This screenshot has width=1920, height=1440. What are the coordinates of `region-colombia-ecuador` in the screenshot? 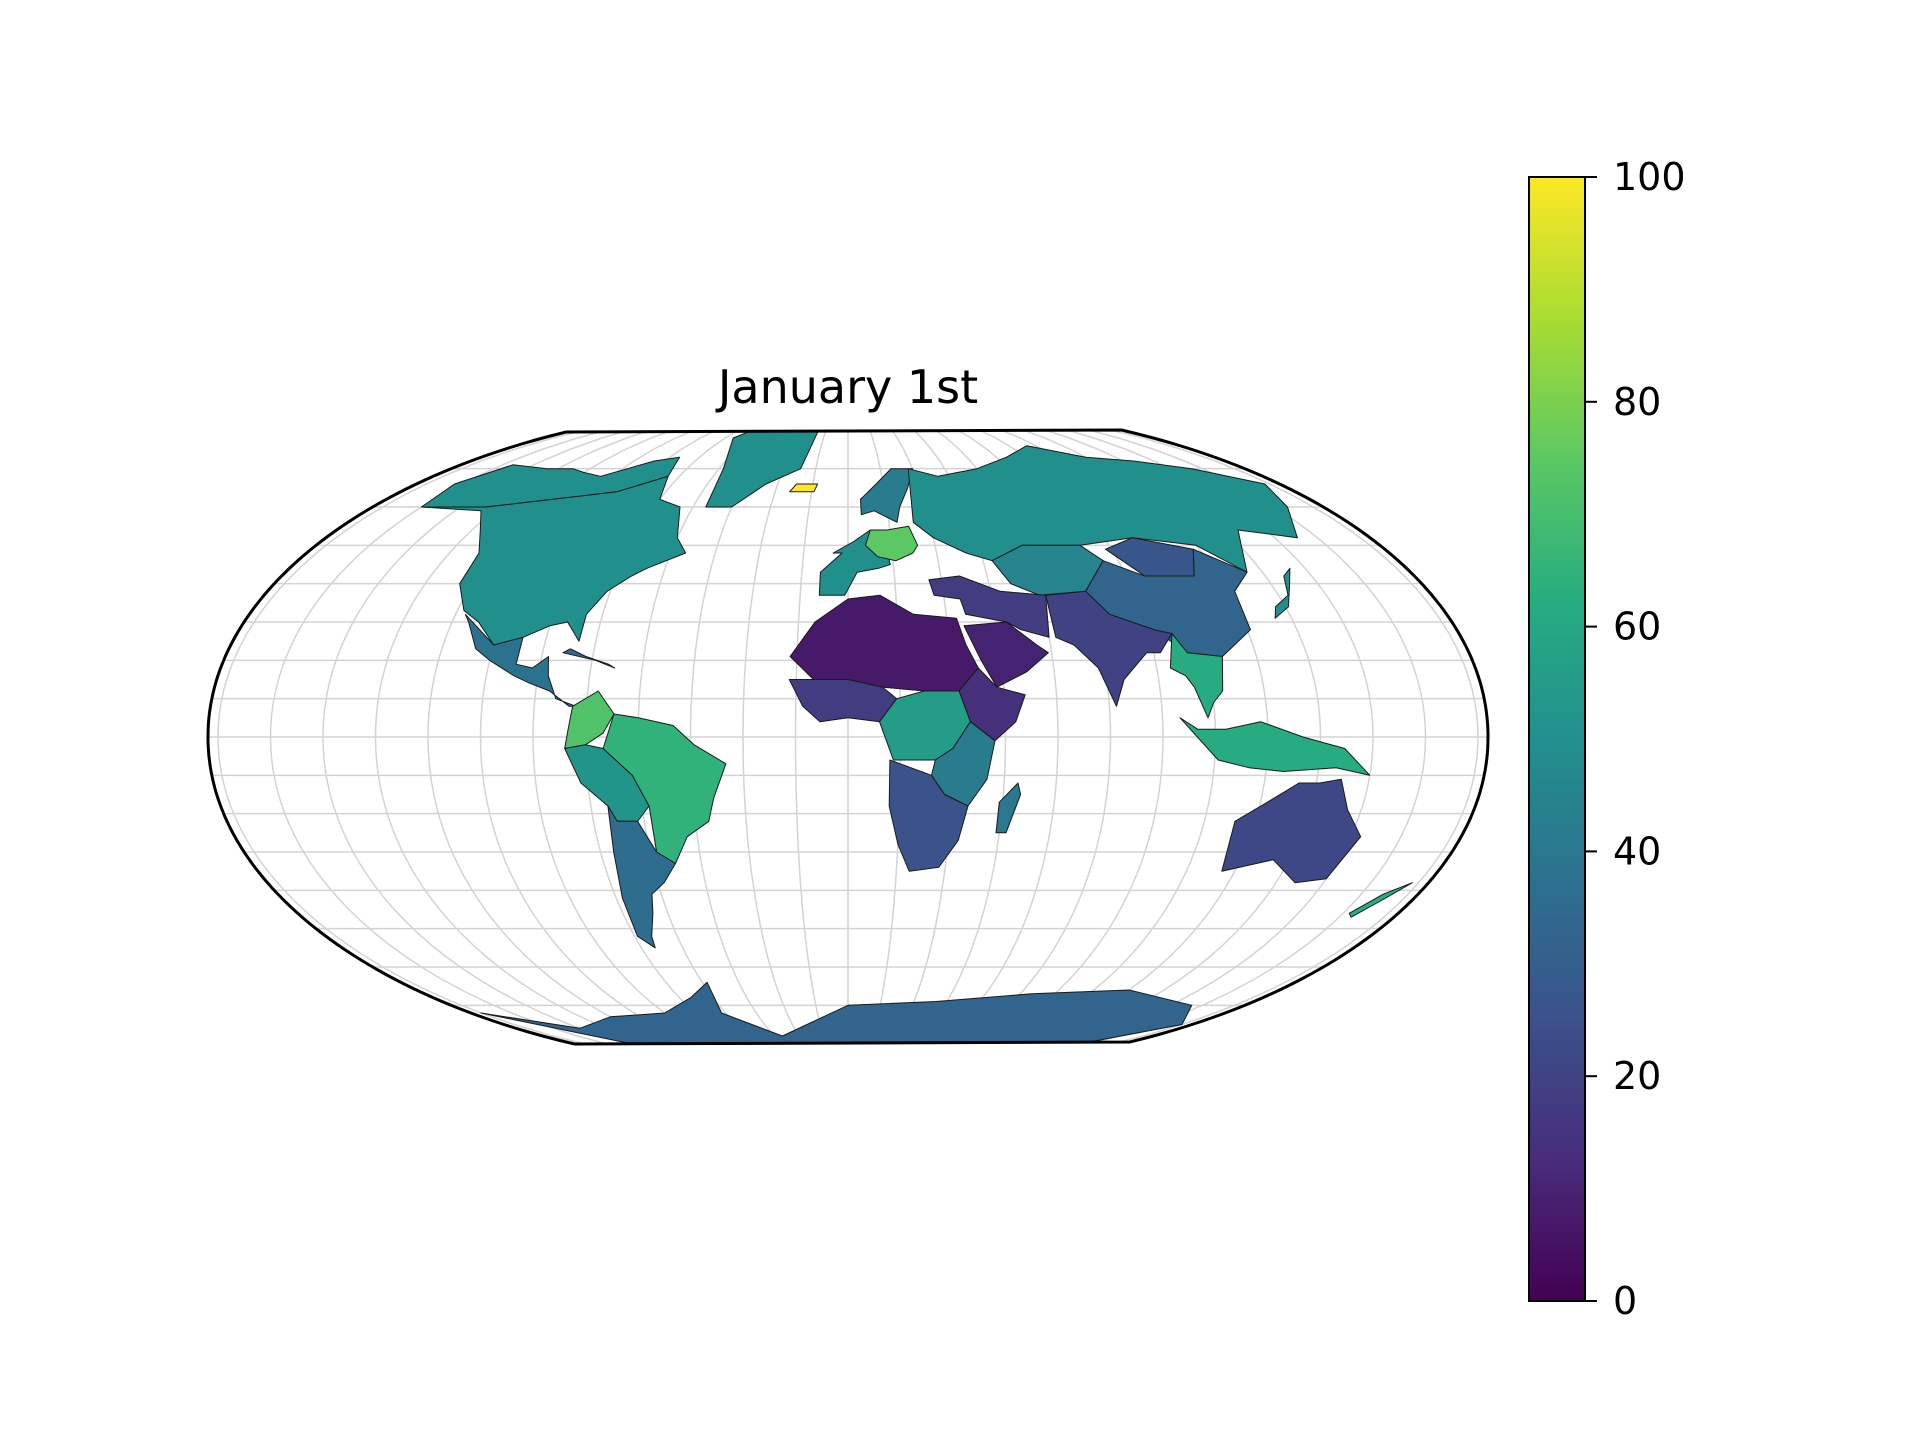 It's located at (589, 719).